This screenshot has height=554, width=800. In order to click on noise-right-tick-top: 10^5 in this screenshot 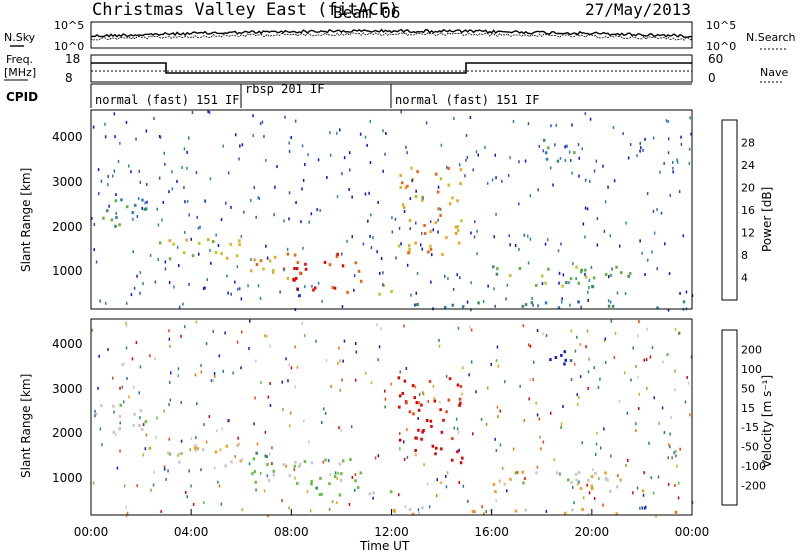, I will do `click(721, 25)`.